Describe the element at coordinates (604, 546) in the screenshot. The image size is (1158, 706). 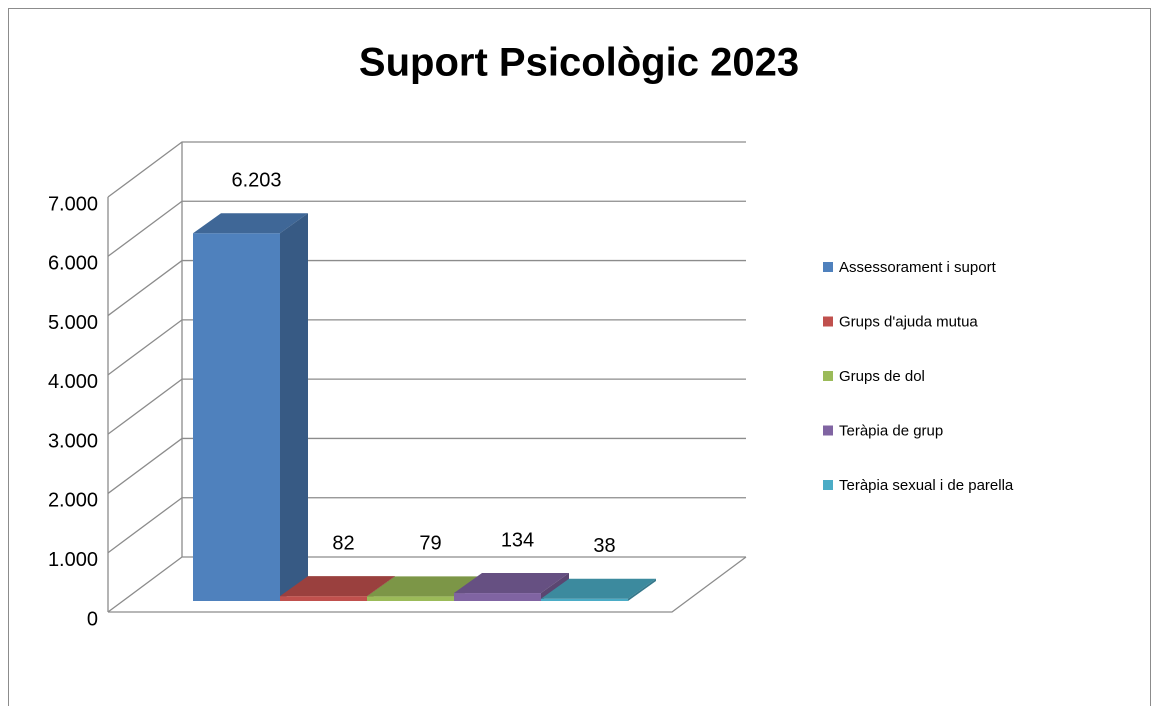
I see `data-label: 38` at that location.